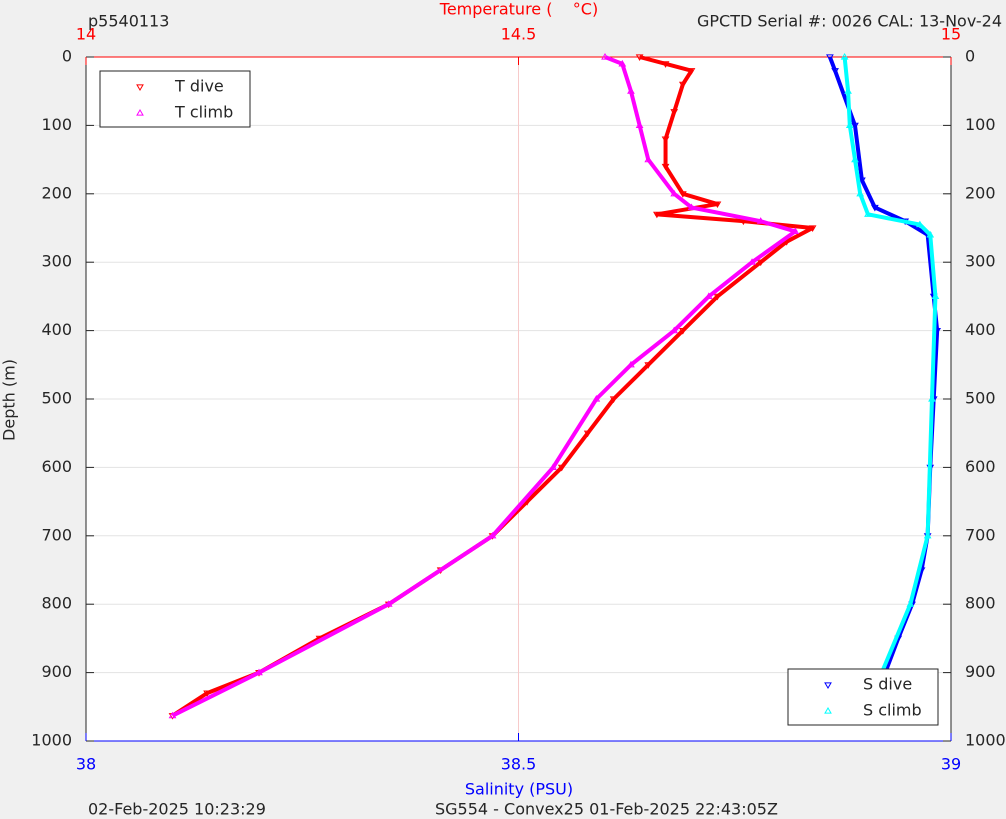 Image resolution: width=1006 pixels, height=819 pixels. Describe the element at coordinates (518, 9) in the screenshot. I see `x-axis-label: Temperature ( °C)` at that location.